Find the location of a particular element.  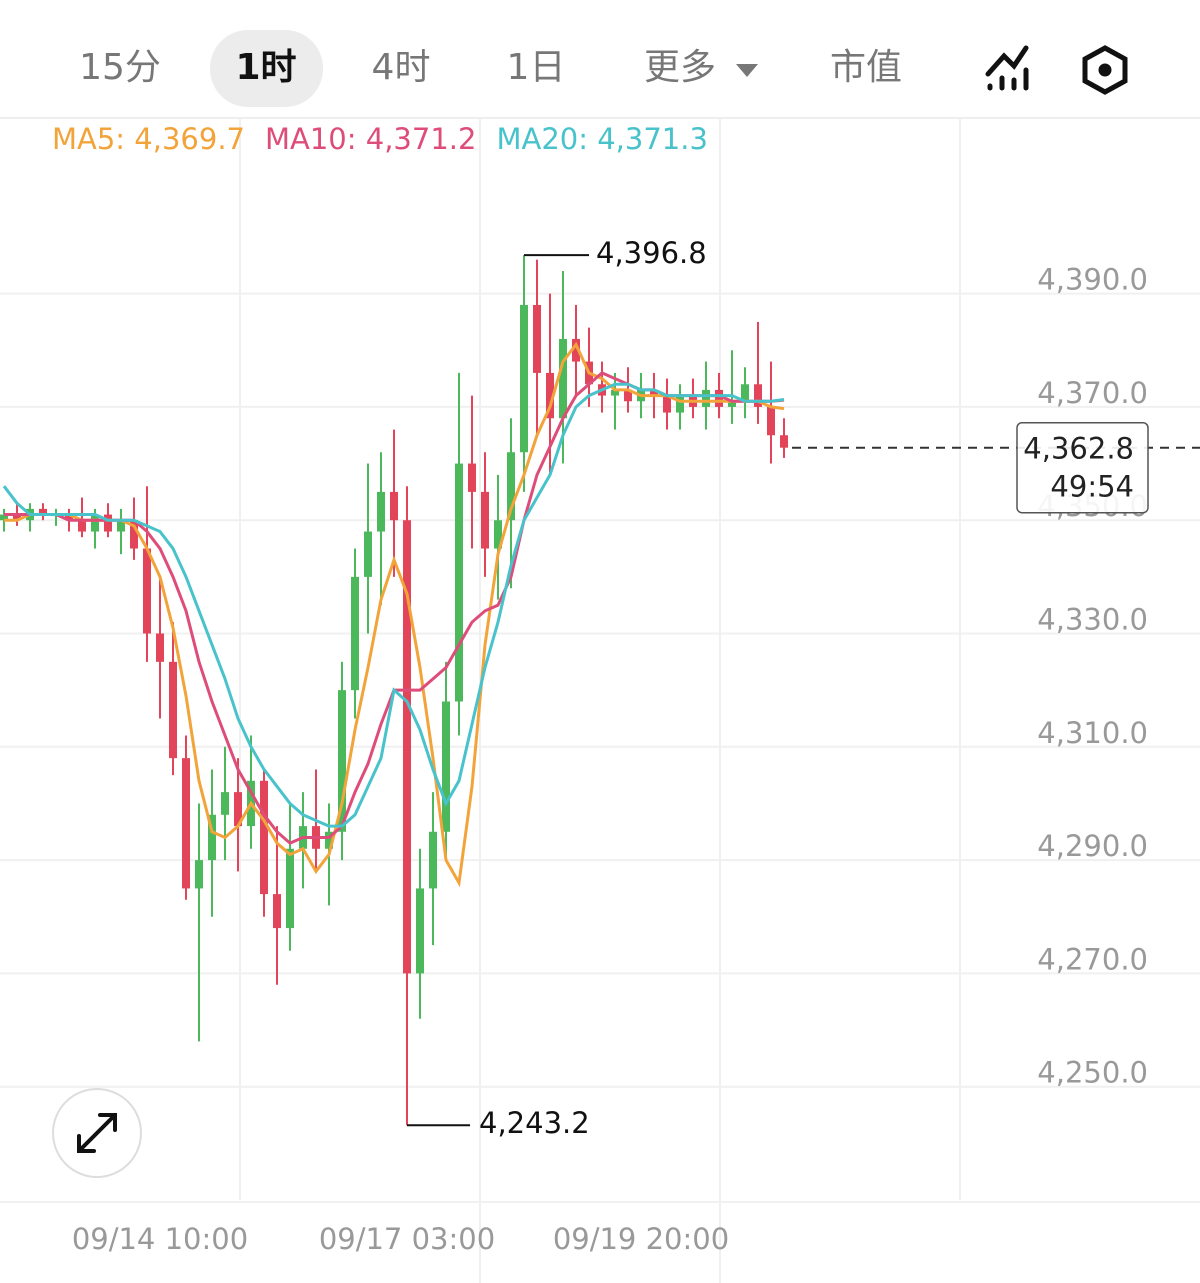

countdown: 49:54 is located at coordinates (1092, 487).